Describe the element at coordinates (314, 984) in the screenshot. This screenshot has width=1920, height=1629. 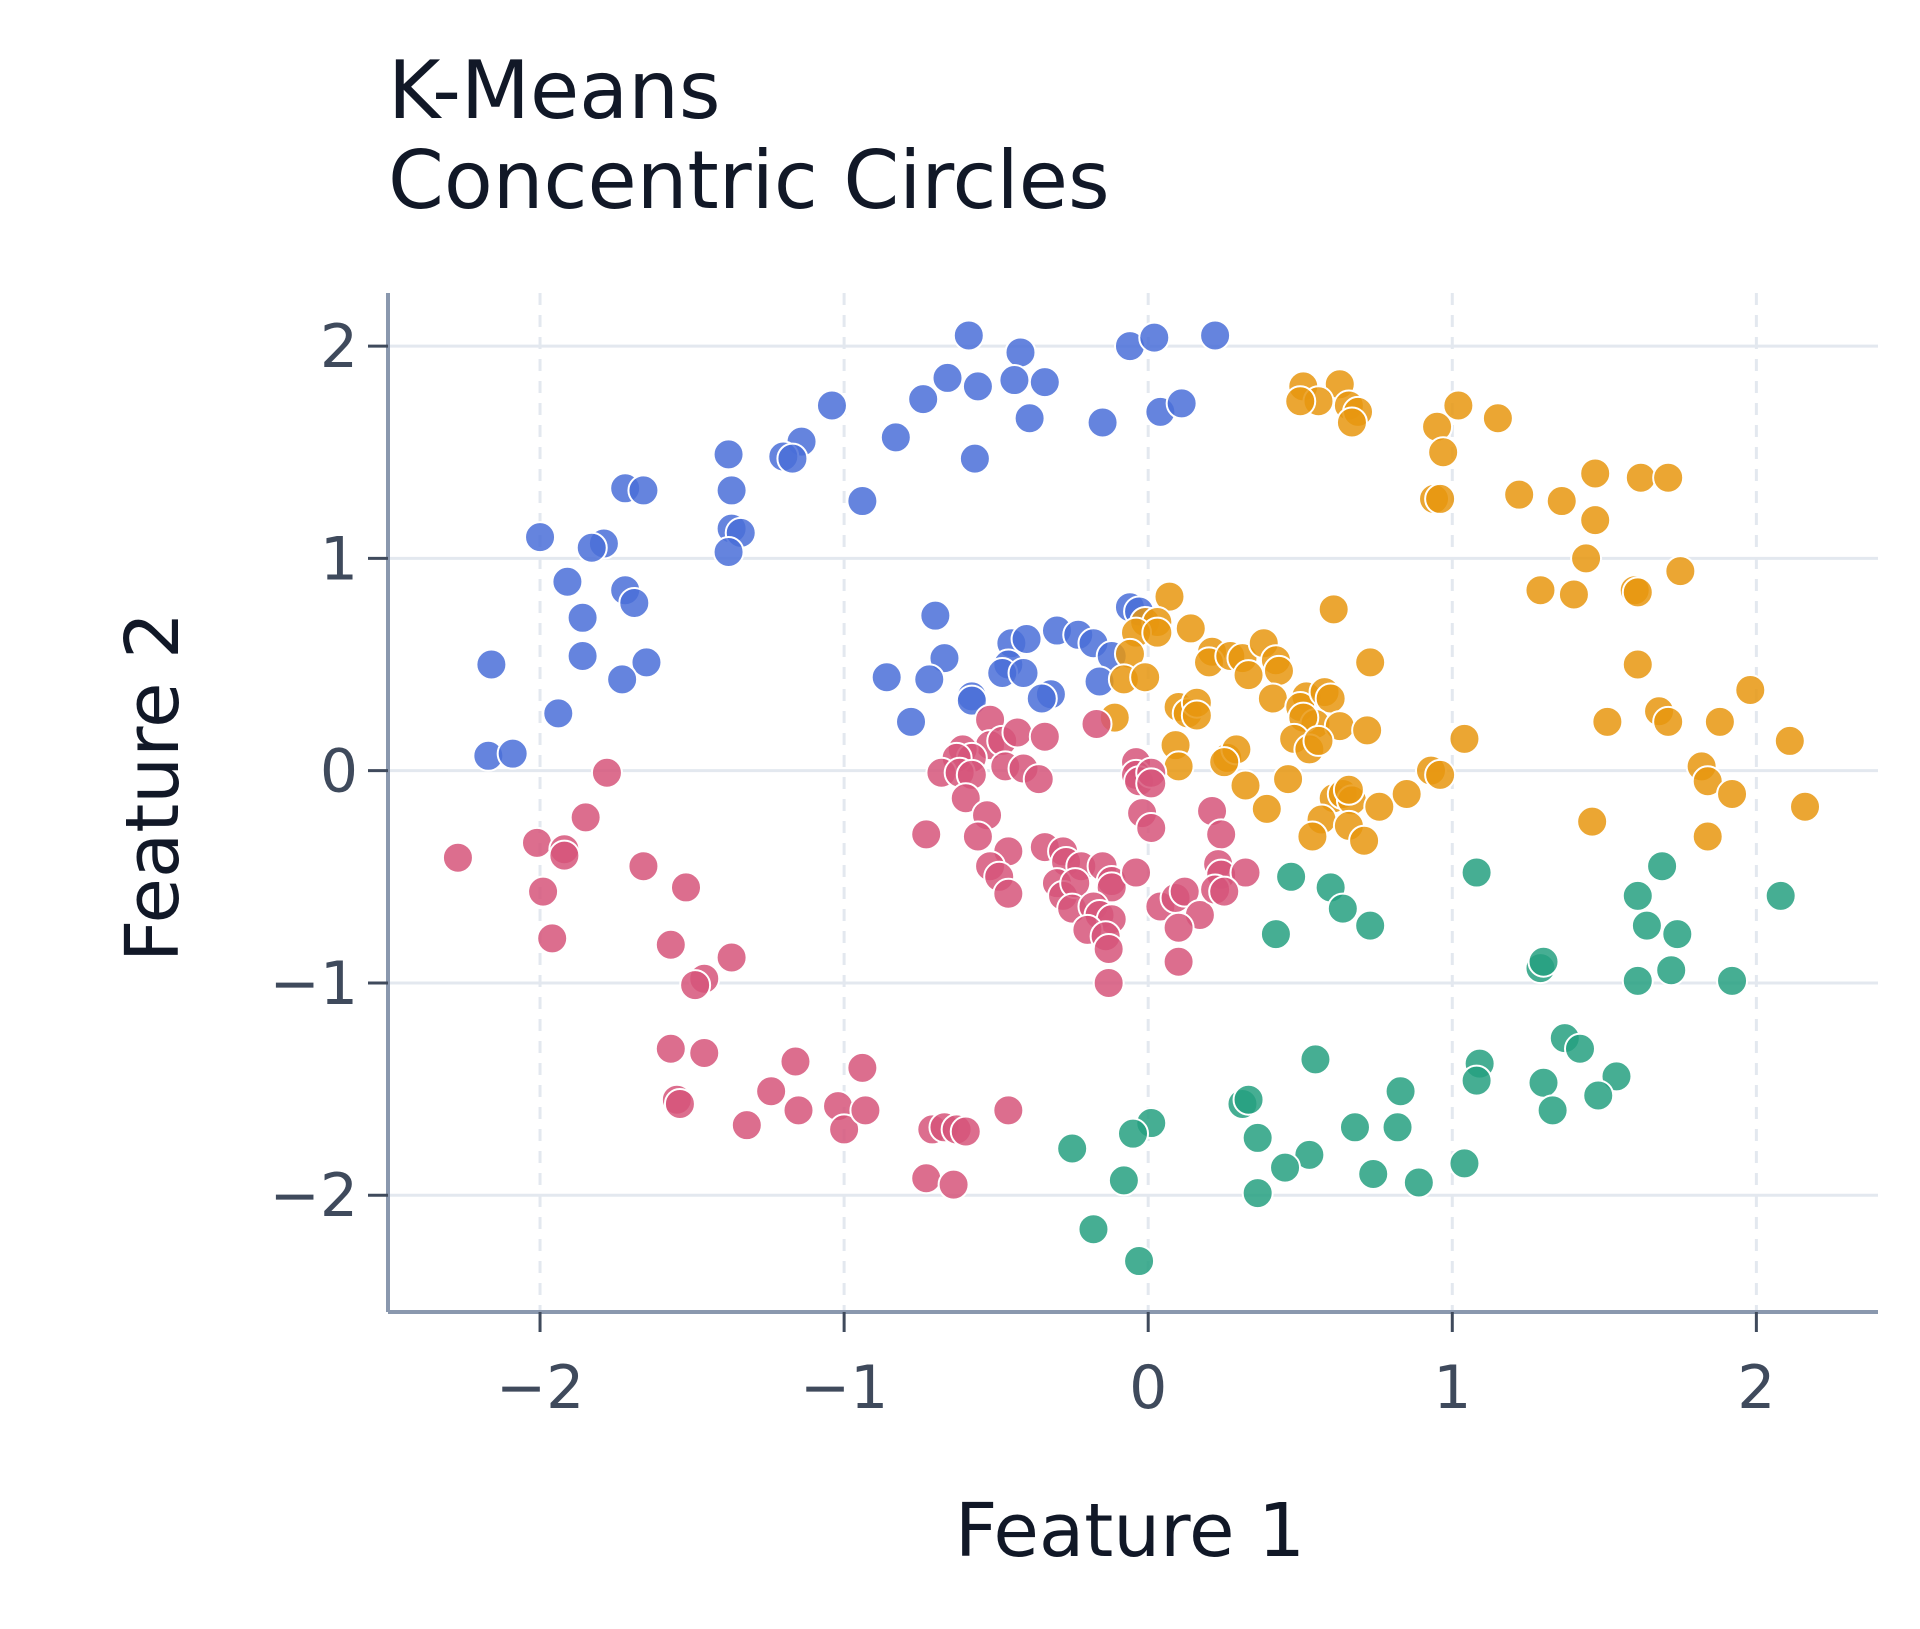
I see `y-tick-label: −1` at that location.